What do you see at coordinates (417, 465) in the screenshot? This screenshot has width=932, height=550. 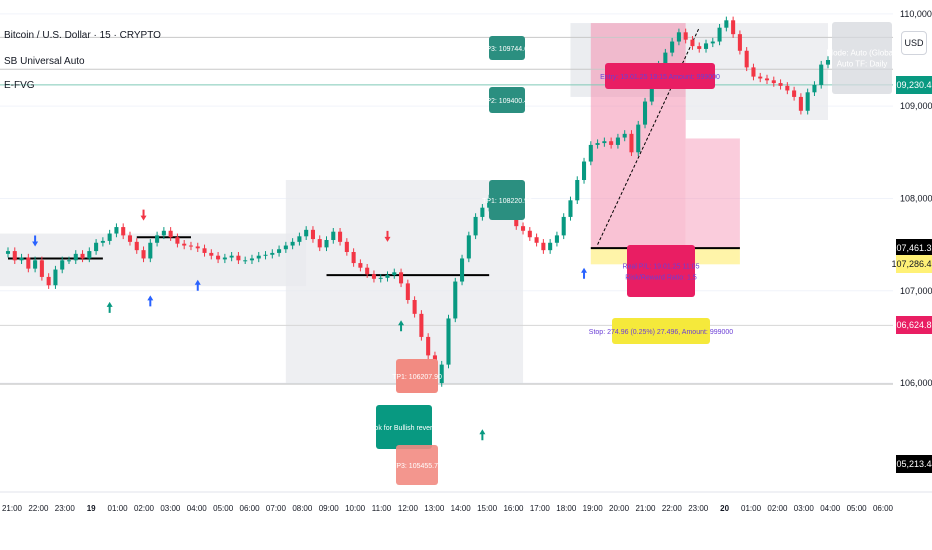 I see `bear-tp3-label-bg` at bounding box center [417, 465].